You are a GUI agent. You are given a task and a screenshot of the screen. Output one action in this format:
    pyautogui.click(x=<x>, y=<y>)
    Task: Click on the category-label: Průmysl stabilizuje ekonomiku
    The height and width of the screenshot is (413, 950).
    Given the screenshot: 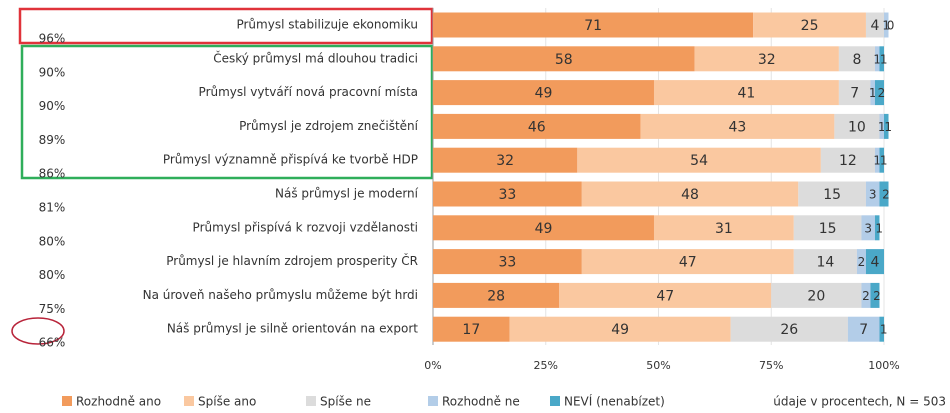 What is the action you would take?
    pyautogui.click(x=327, y=25)
    